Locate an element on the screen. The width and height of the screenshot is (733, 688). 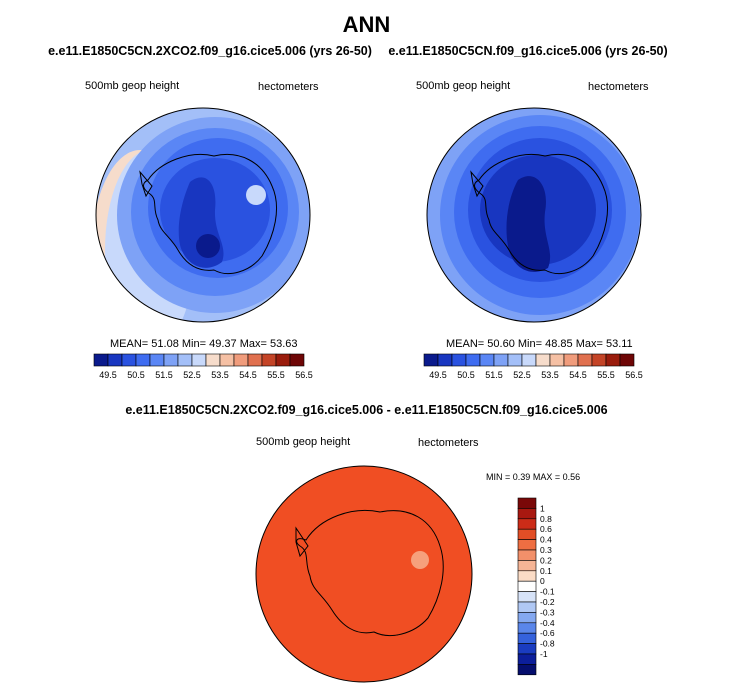
diff-max-label: MAX = is located at coordinates (546, 477).